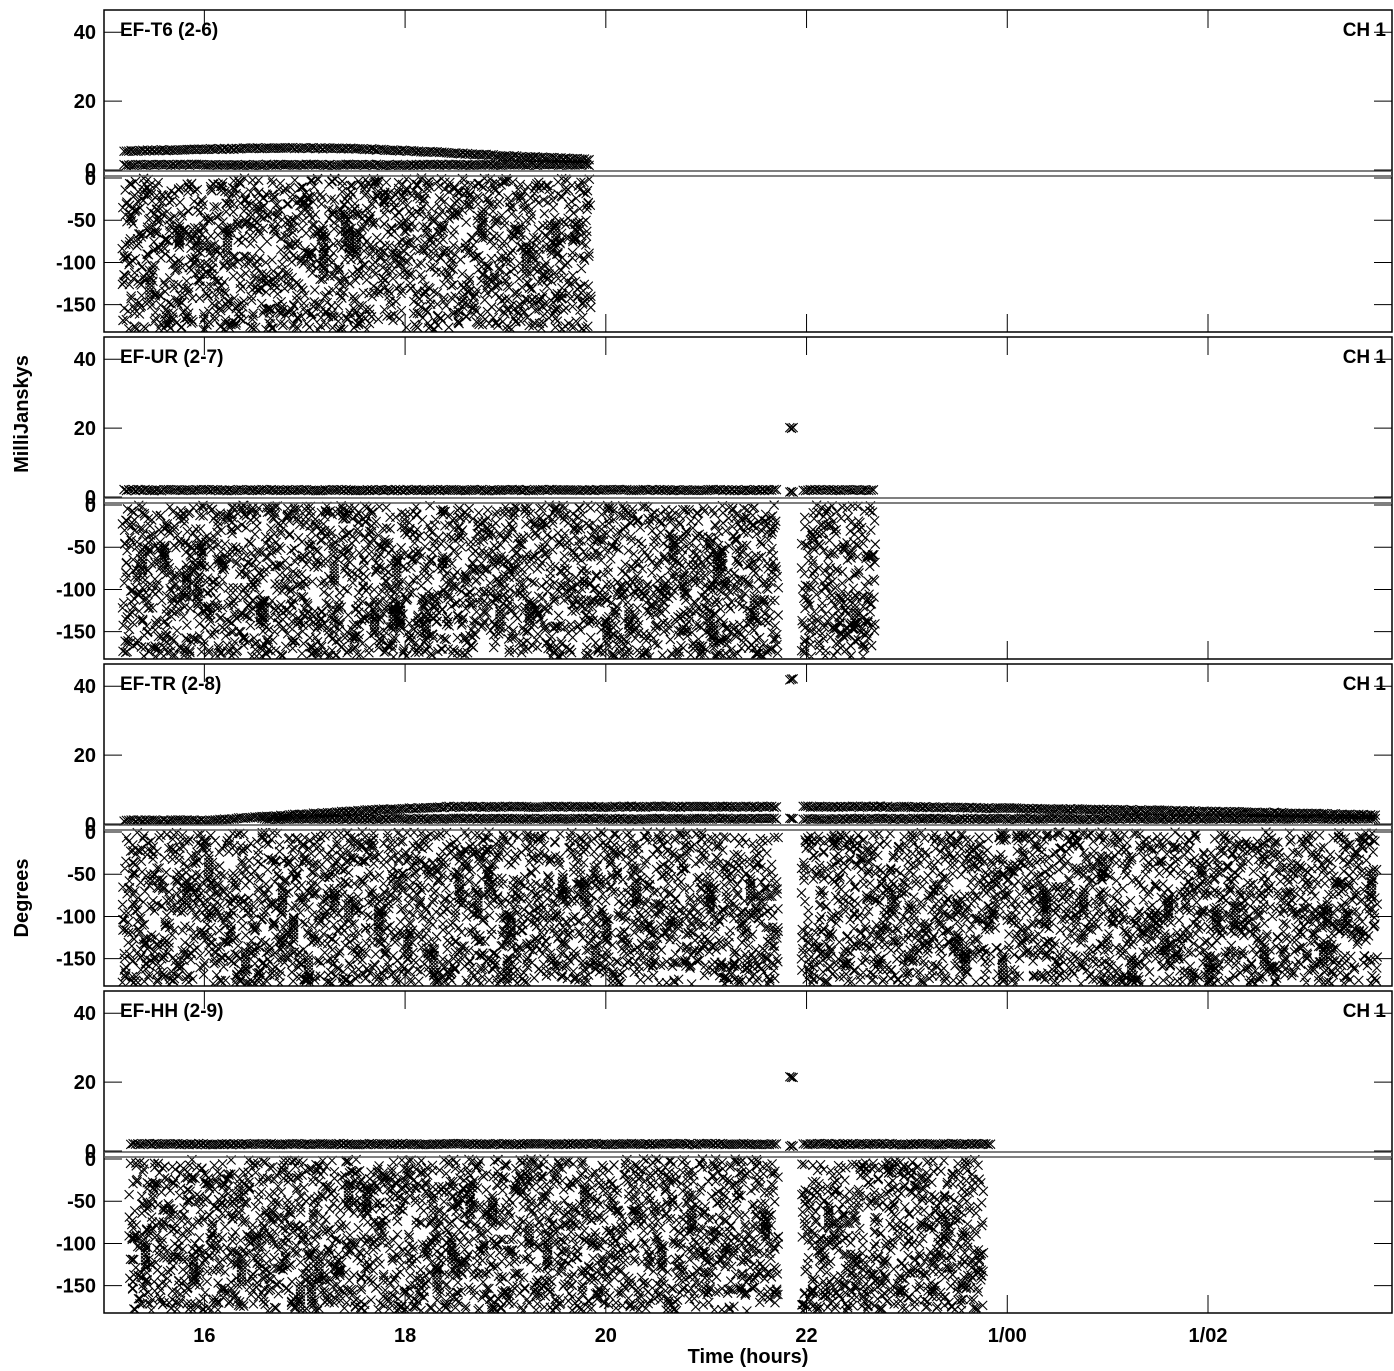  Describe the element at coordinates (748, 1357) in the screenshot. I see `x-axis-label: Time (hours)` at that location.